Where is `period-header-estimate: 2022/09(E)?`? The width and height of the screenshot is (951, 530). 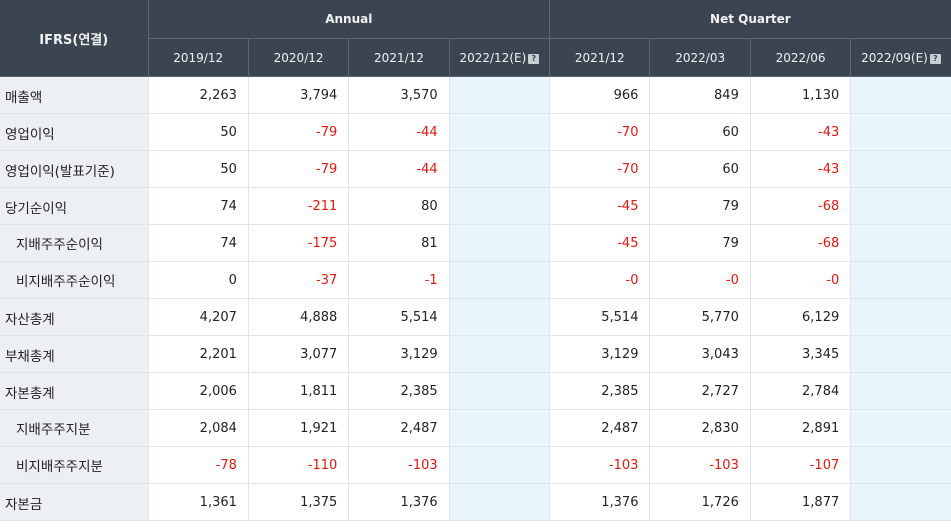 period-header-estimate: 2022/09(E)? is located at coordinates (900, 57).